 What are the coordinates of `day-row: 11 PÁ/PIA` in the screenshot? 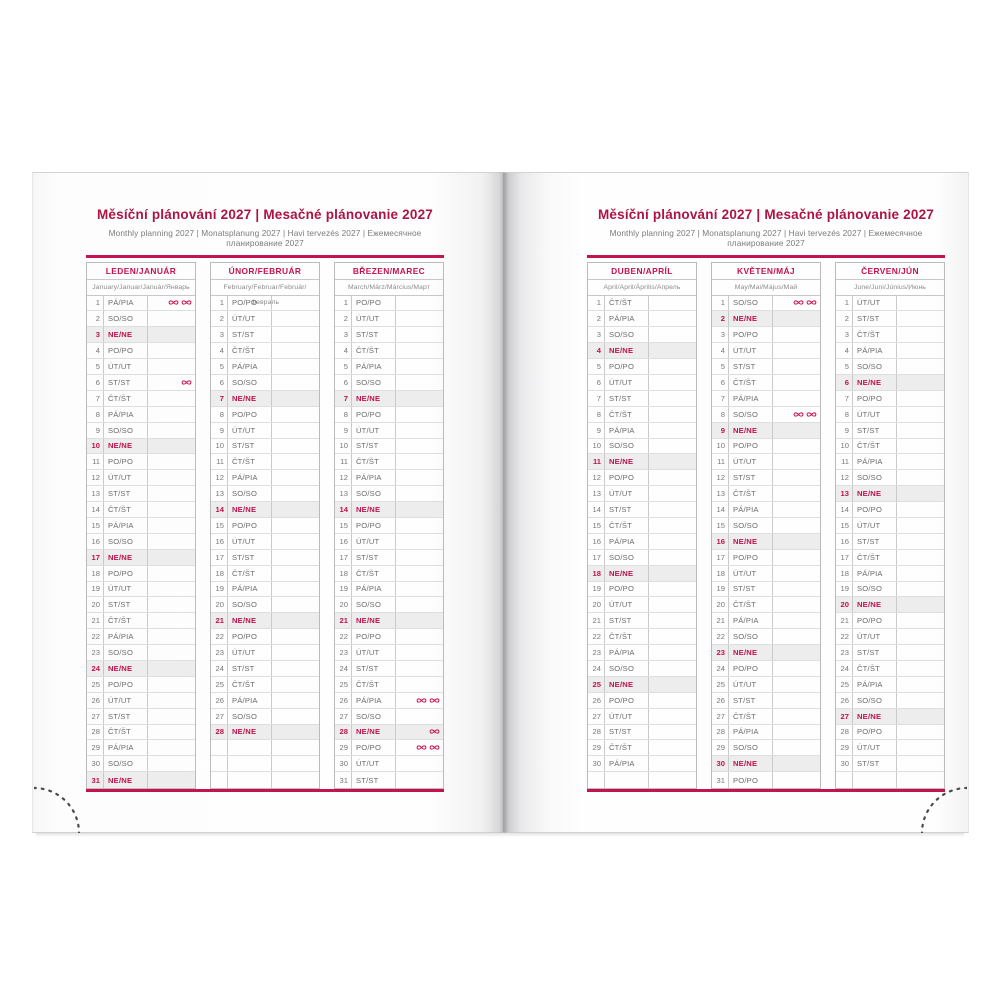 It's located at (890, 462).